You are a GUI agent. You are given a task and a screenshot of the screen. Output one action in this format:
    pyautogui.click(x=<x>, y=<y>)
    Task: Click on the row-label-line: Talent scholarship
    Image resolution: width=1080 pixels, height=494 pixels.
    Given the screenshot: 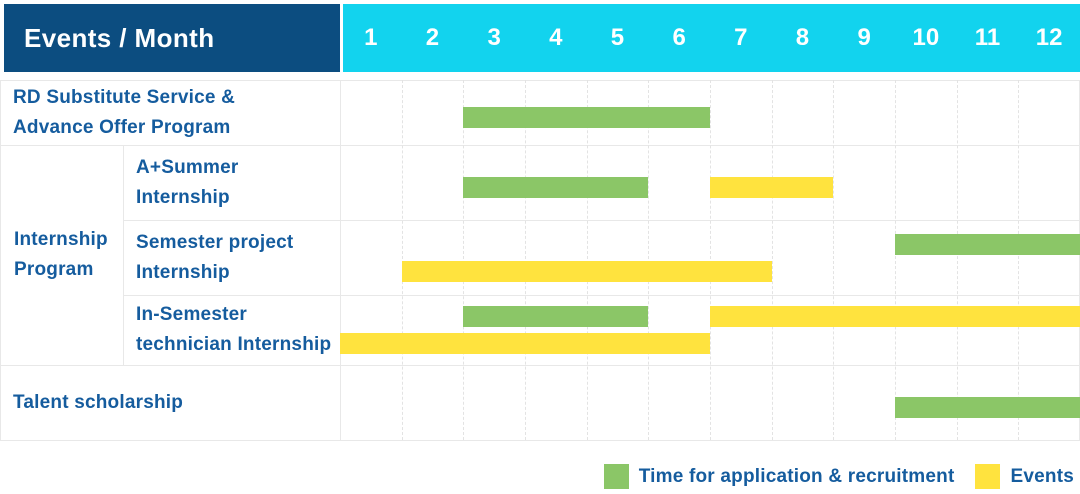 What is the action you would take?
    pyautogui.click(x=98, y=402)
    